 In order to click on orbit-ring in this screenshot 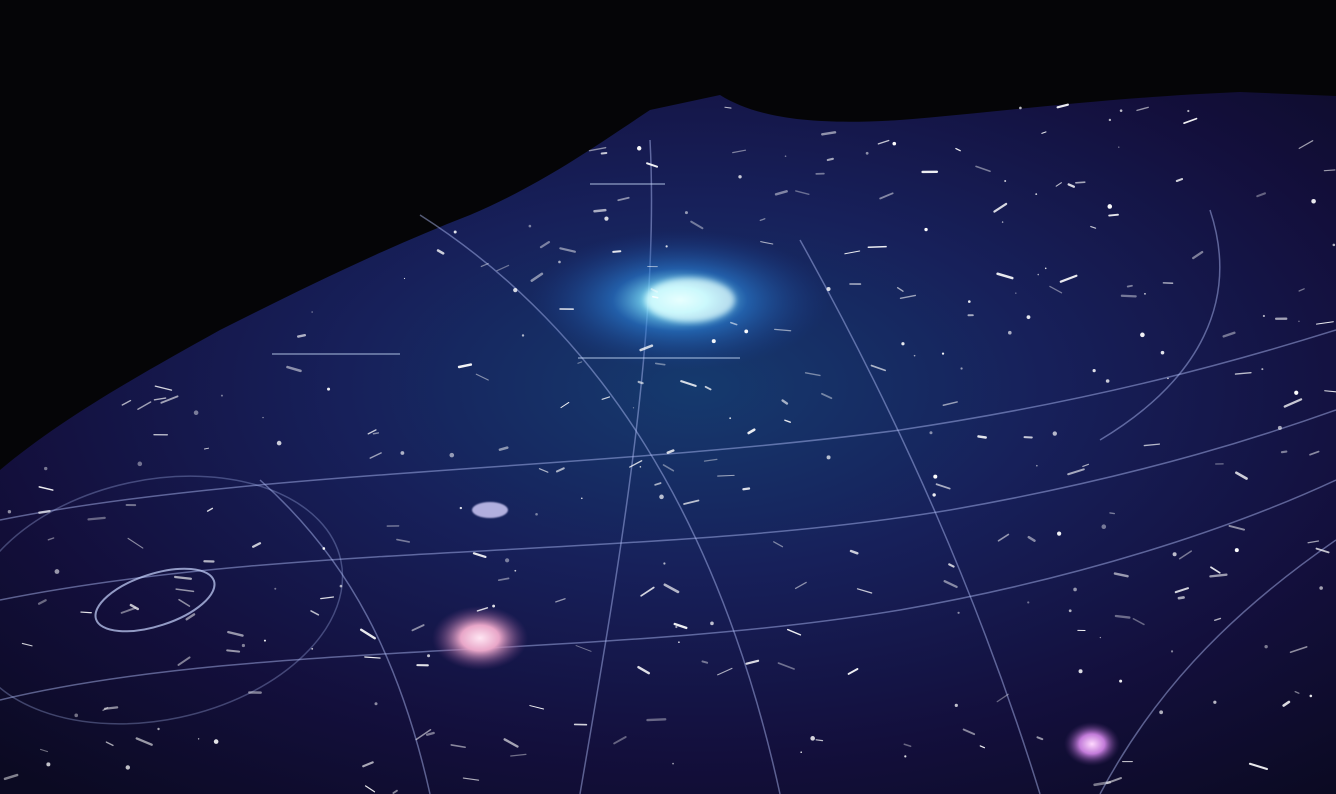, I will do `click(155, 600)`.